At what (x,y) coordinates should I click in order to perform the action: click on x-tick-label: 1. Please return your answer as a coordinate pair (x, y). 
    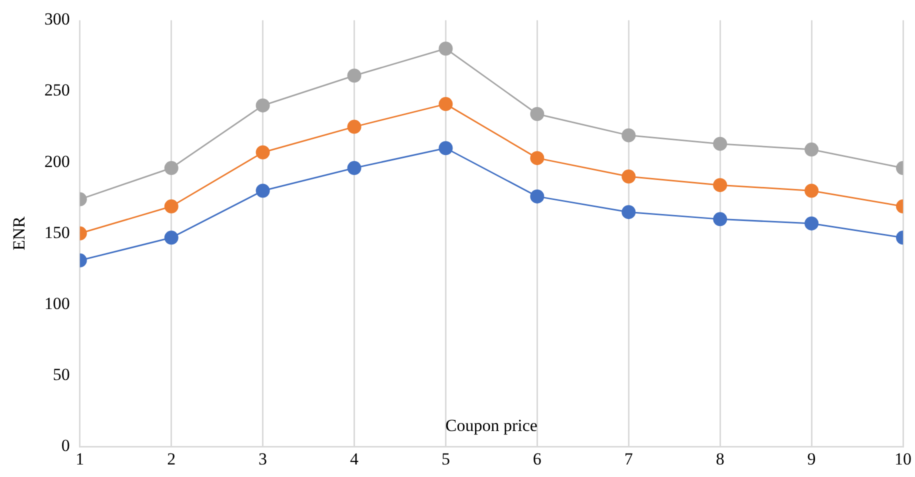
    Looking at the image, I should click on (80, 458).